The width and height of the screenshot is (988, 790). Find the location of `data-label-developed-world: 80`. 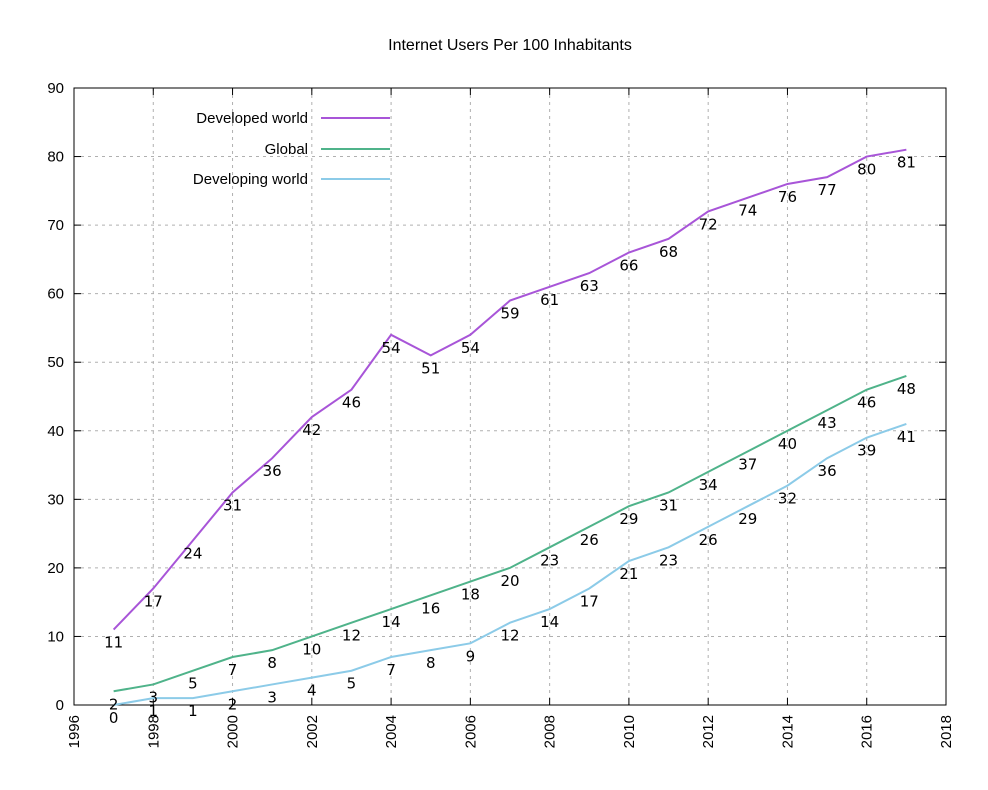

data-label-developed-world: 80 is located at coordinates (866, 170).